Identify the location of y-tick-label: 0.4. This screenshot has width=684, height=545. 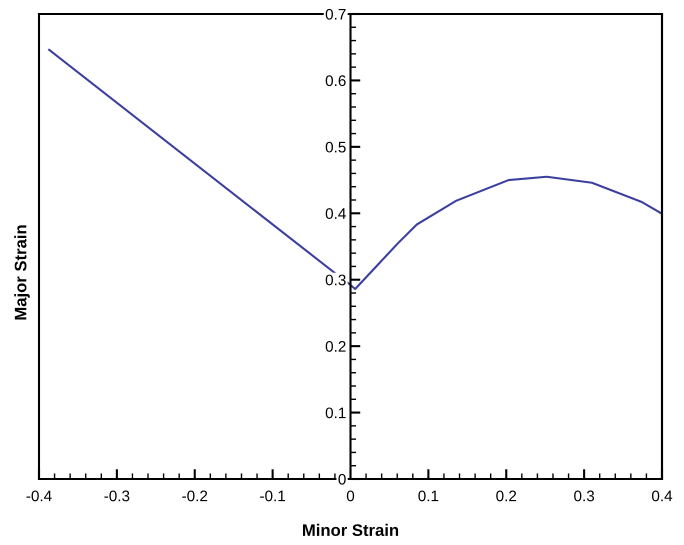
(336, 213).